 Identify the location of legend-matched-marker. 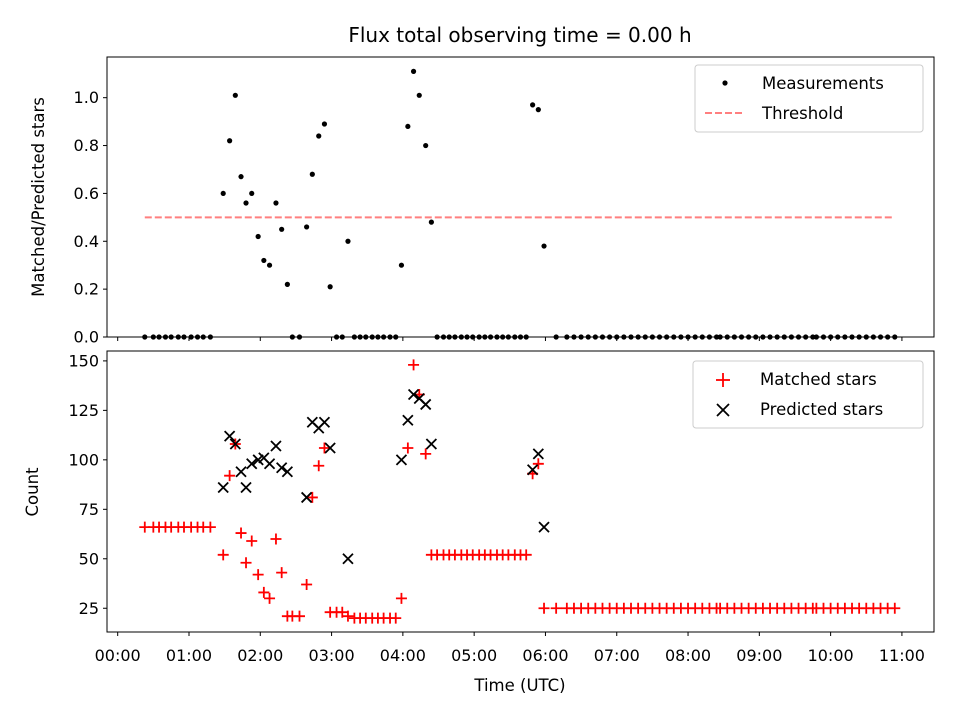
(723, 380).